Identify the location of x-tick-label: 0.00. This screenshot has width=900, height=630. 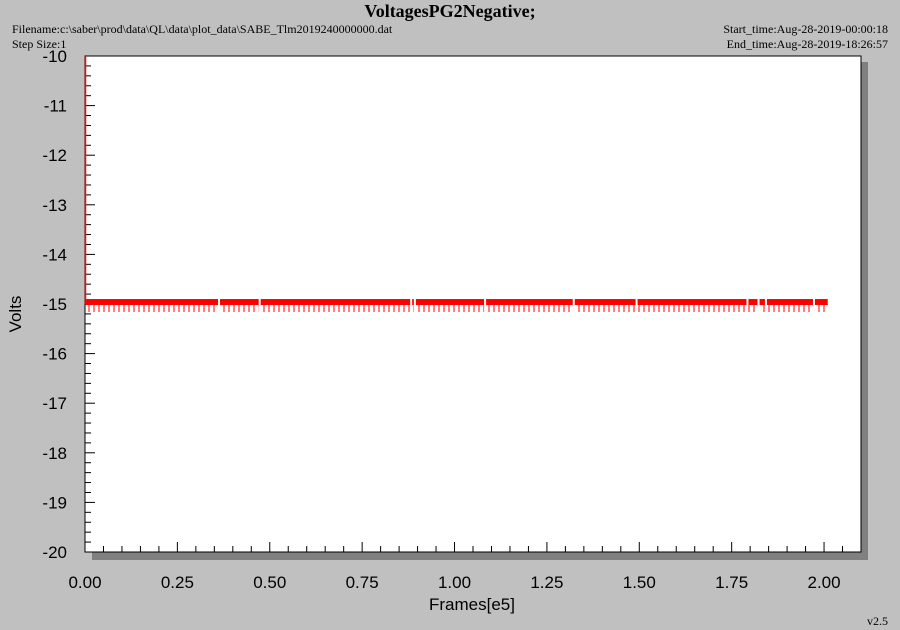
(84, 582).